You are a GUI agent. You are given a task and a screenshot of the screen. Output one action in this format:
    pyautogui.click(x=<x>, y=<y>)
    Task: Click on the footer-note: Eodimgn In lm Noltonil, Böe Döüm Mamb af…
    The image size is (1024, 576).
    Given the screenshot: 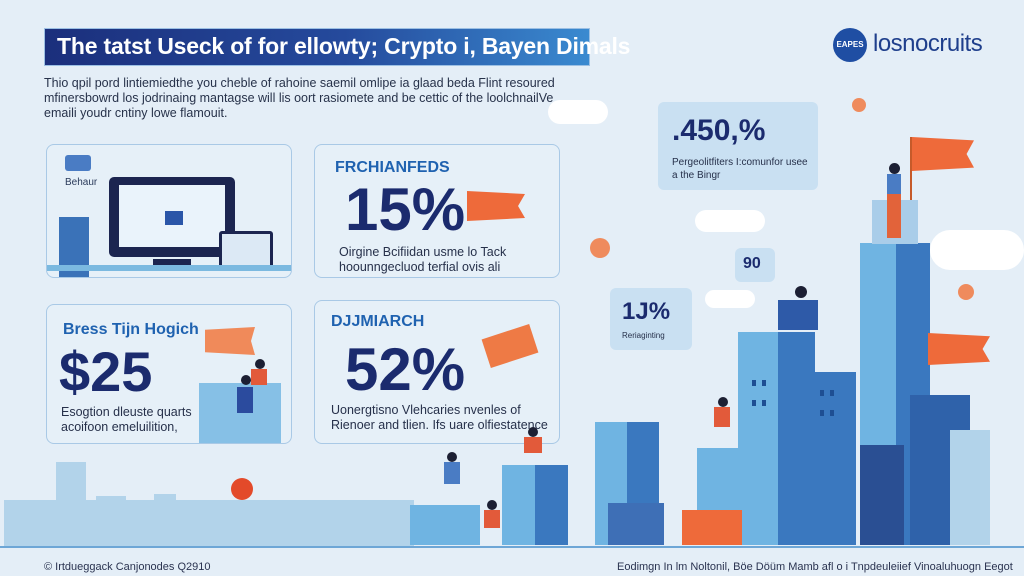 What is the action you would take?
    pyautogui.click(x=815, y=567)
    